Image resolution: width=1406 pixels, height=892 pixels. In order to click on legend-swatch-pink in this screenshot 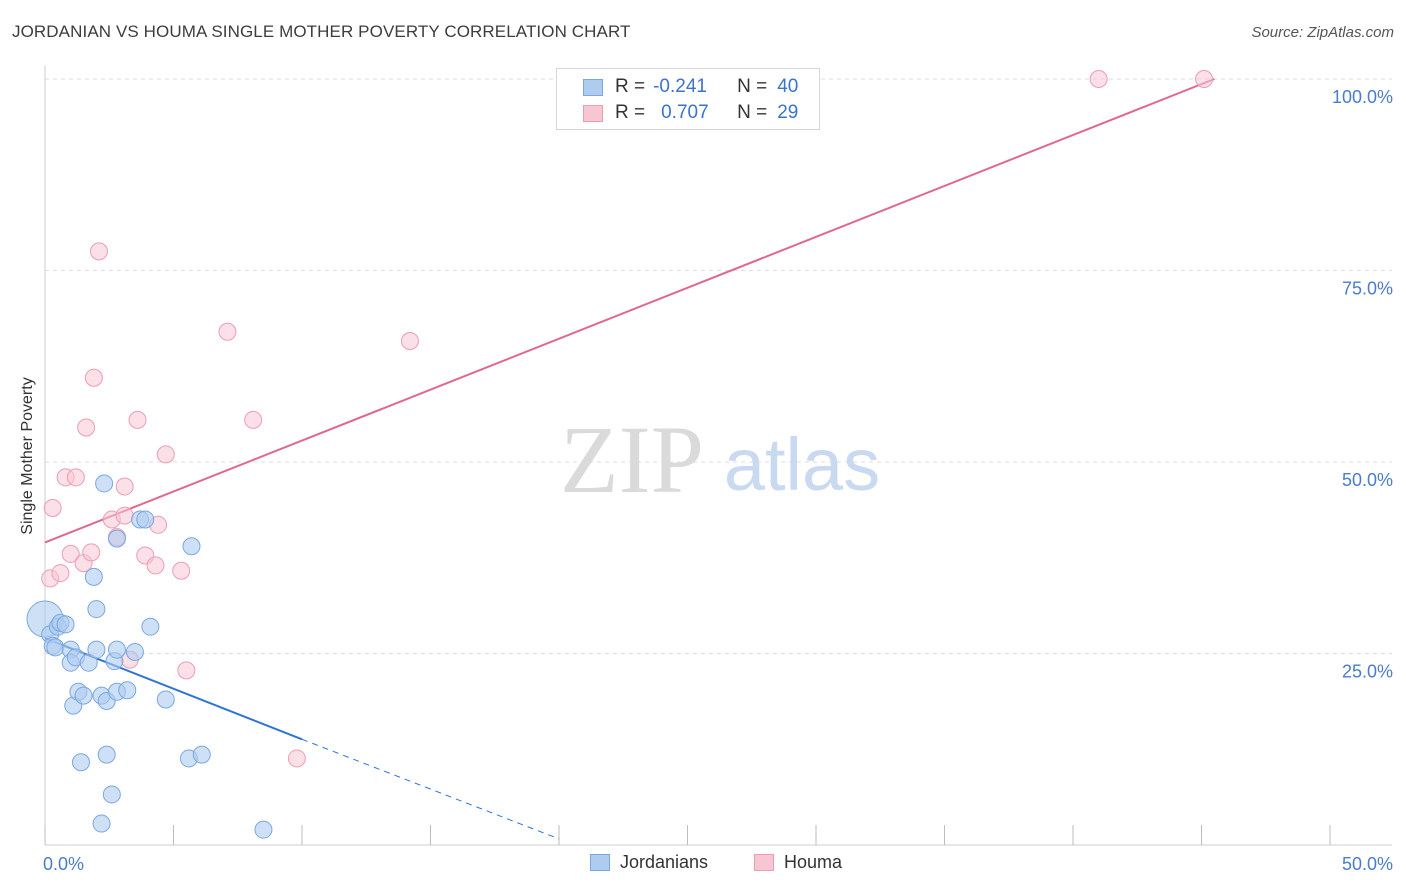, I will do `click(593, 113)`.